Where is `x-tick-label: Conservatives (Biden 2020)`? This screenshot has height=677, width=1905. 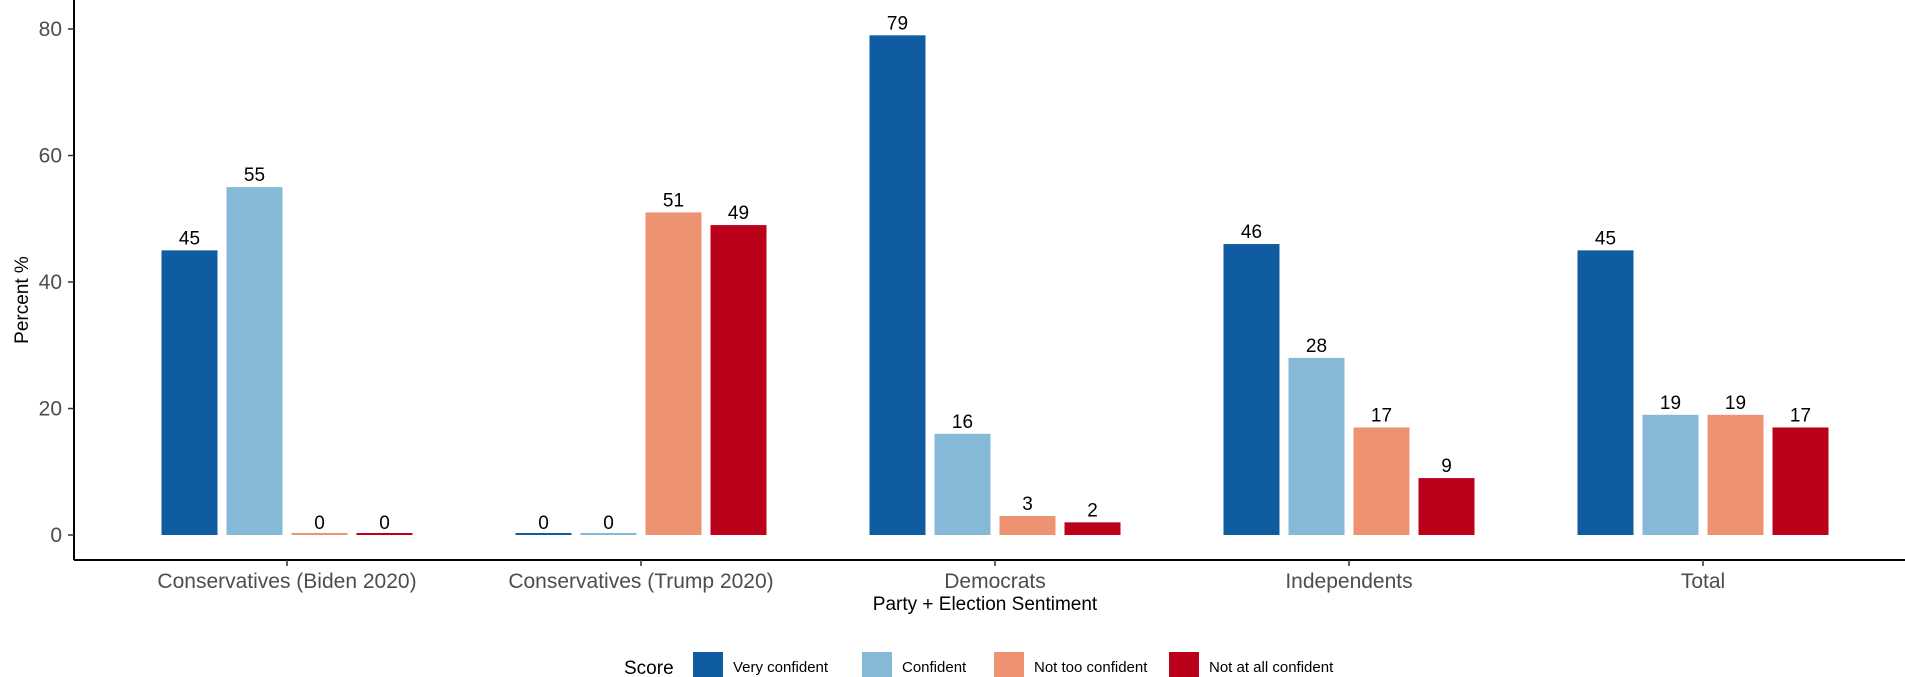 x-tick-label: Conservatives (Biden 2020) is located at coordinates (286, 581).